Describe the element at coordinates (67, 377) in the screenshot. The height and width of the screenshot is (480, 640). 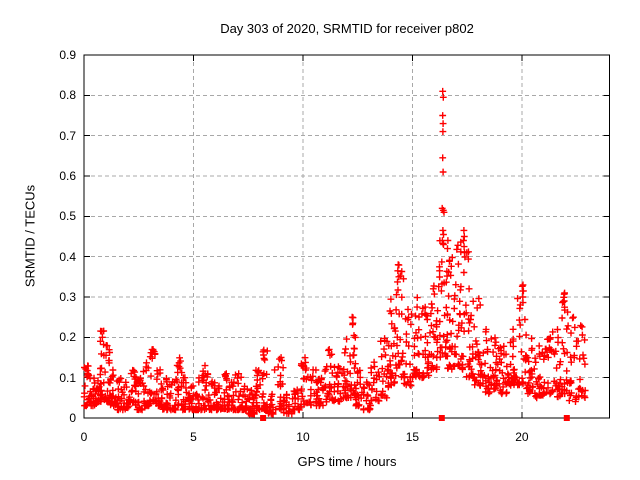
I see `y-tick-label: 0.1` at that location.